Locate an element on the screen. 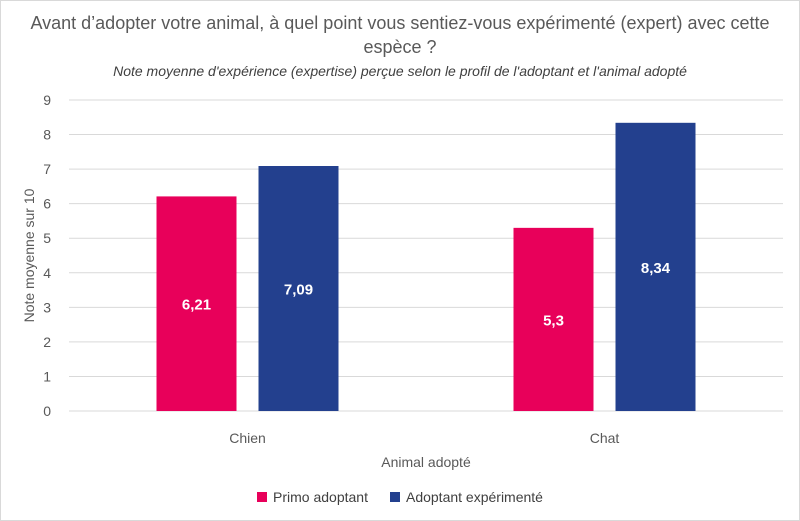  data-label: 6,21 is located at coordinates (196, 305).